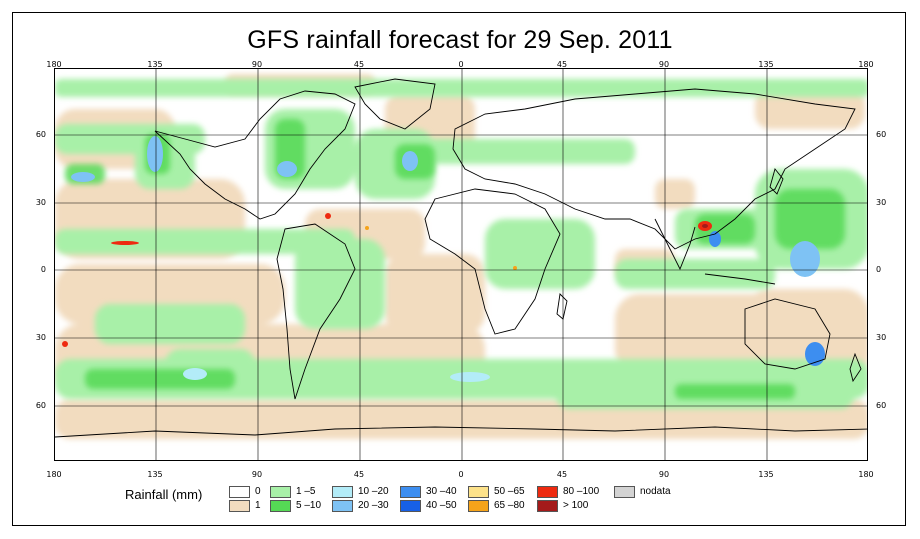  What do you see at coordinates (655, 491) in the screenshot?
I see `legend-label: nodata` at bounding box center [655, 491].